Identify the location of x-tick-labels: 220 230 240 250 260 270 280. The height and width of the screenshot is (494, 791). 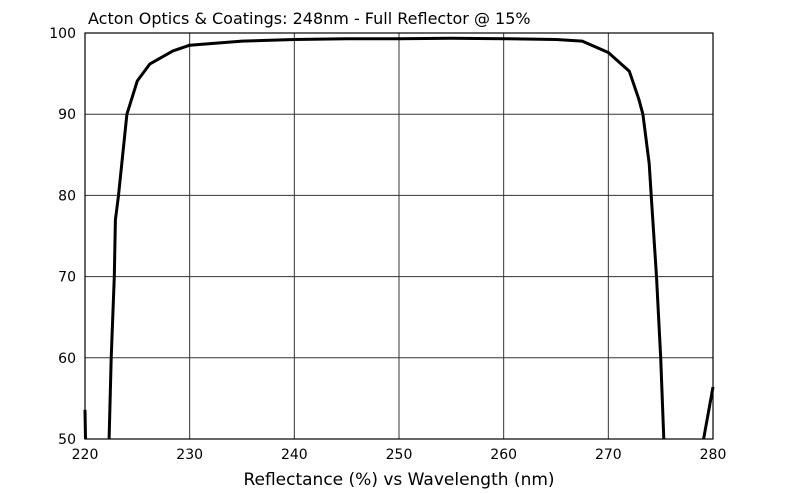
(399, 455).